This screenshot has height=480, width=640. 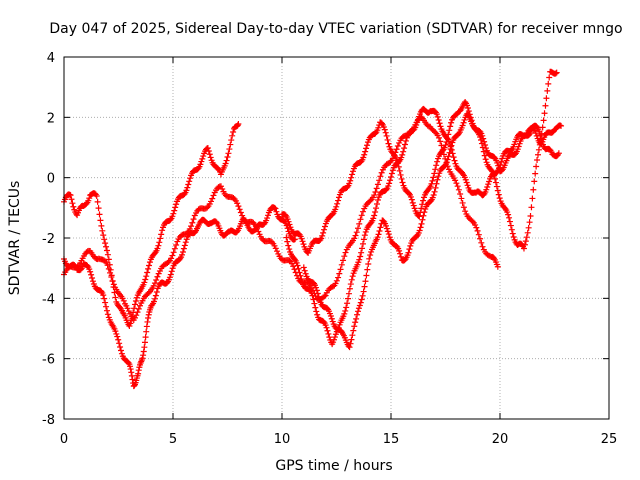 What do you see at coordinates (391, 439) in the screenshot?
I see `x-tick-label: 15` at bounding box center [391, 439].